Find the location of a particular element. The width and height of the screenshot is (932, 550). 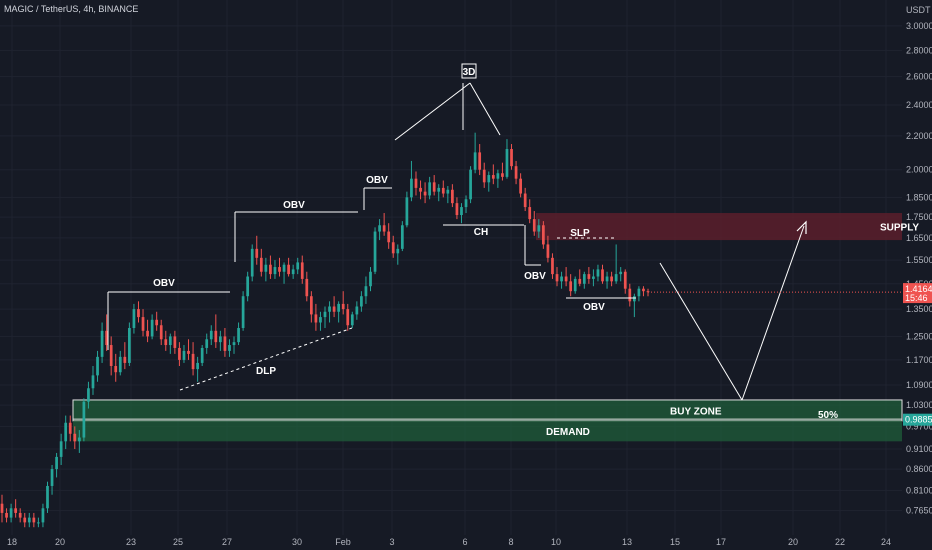

date-axis: 18 20 23 25 27 30 Feb 3 6 8 10 13 15 17 20 22 24 is located at coordinates (449, 542).